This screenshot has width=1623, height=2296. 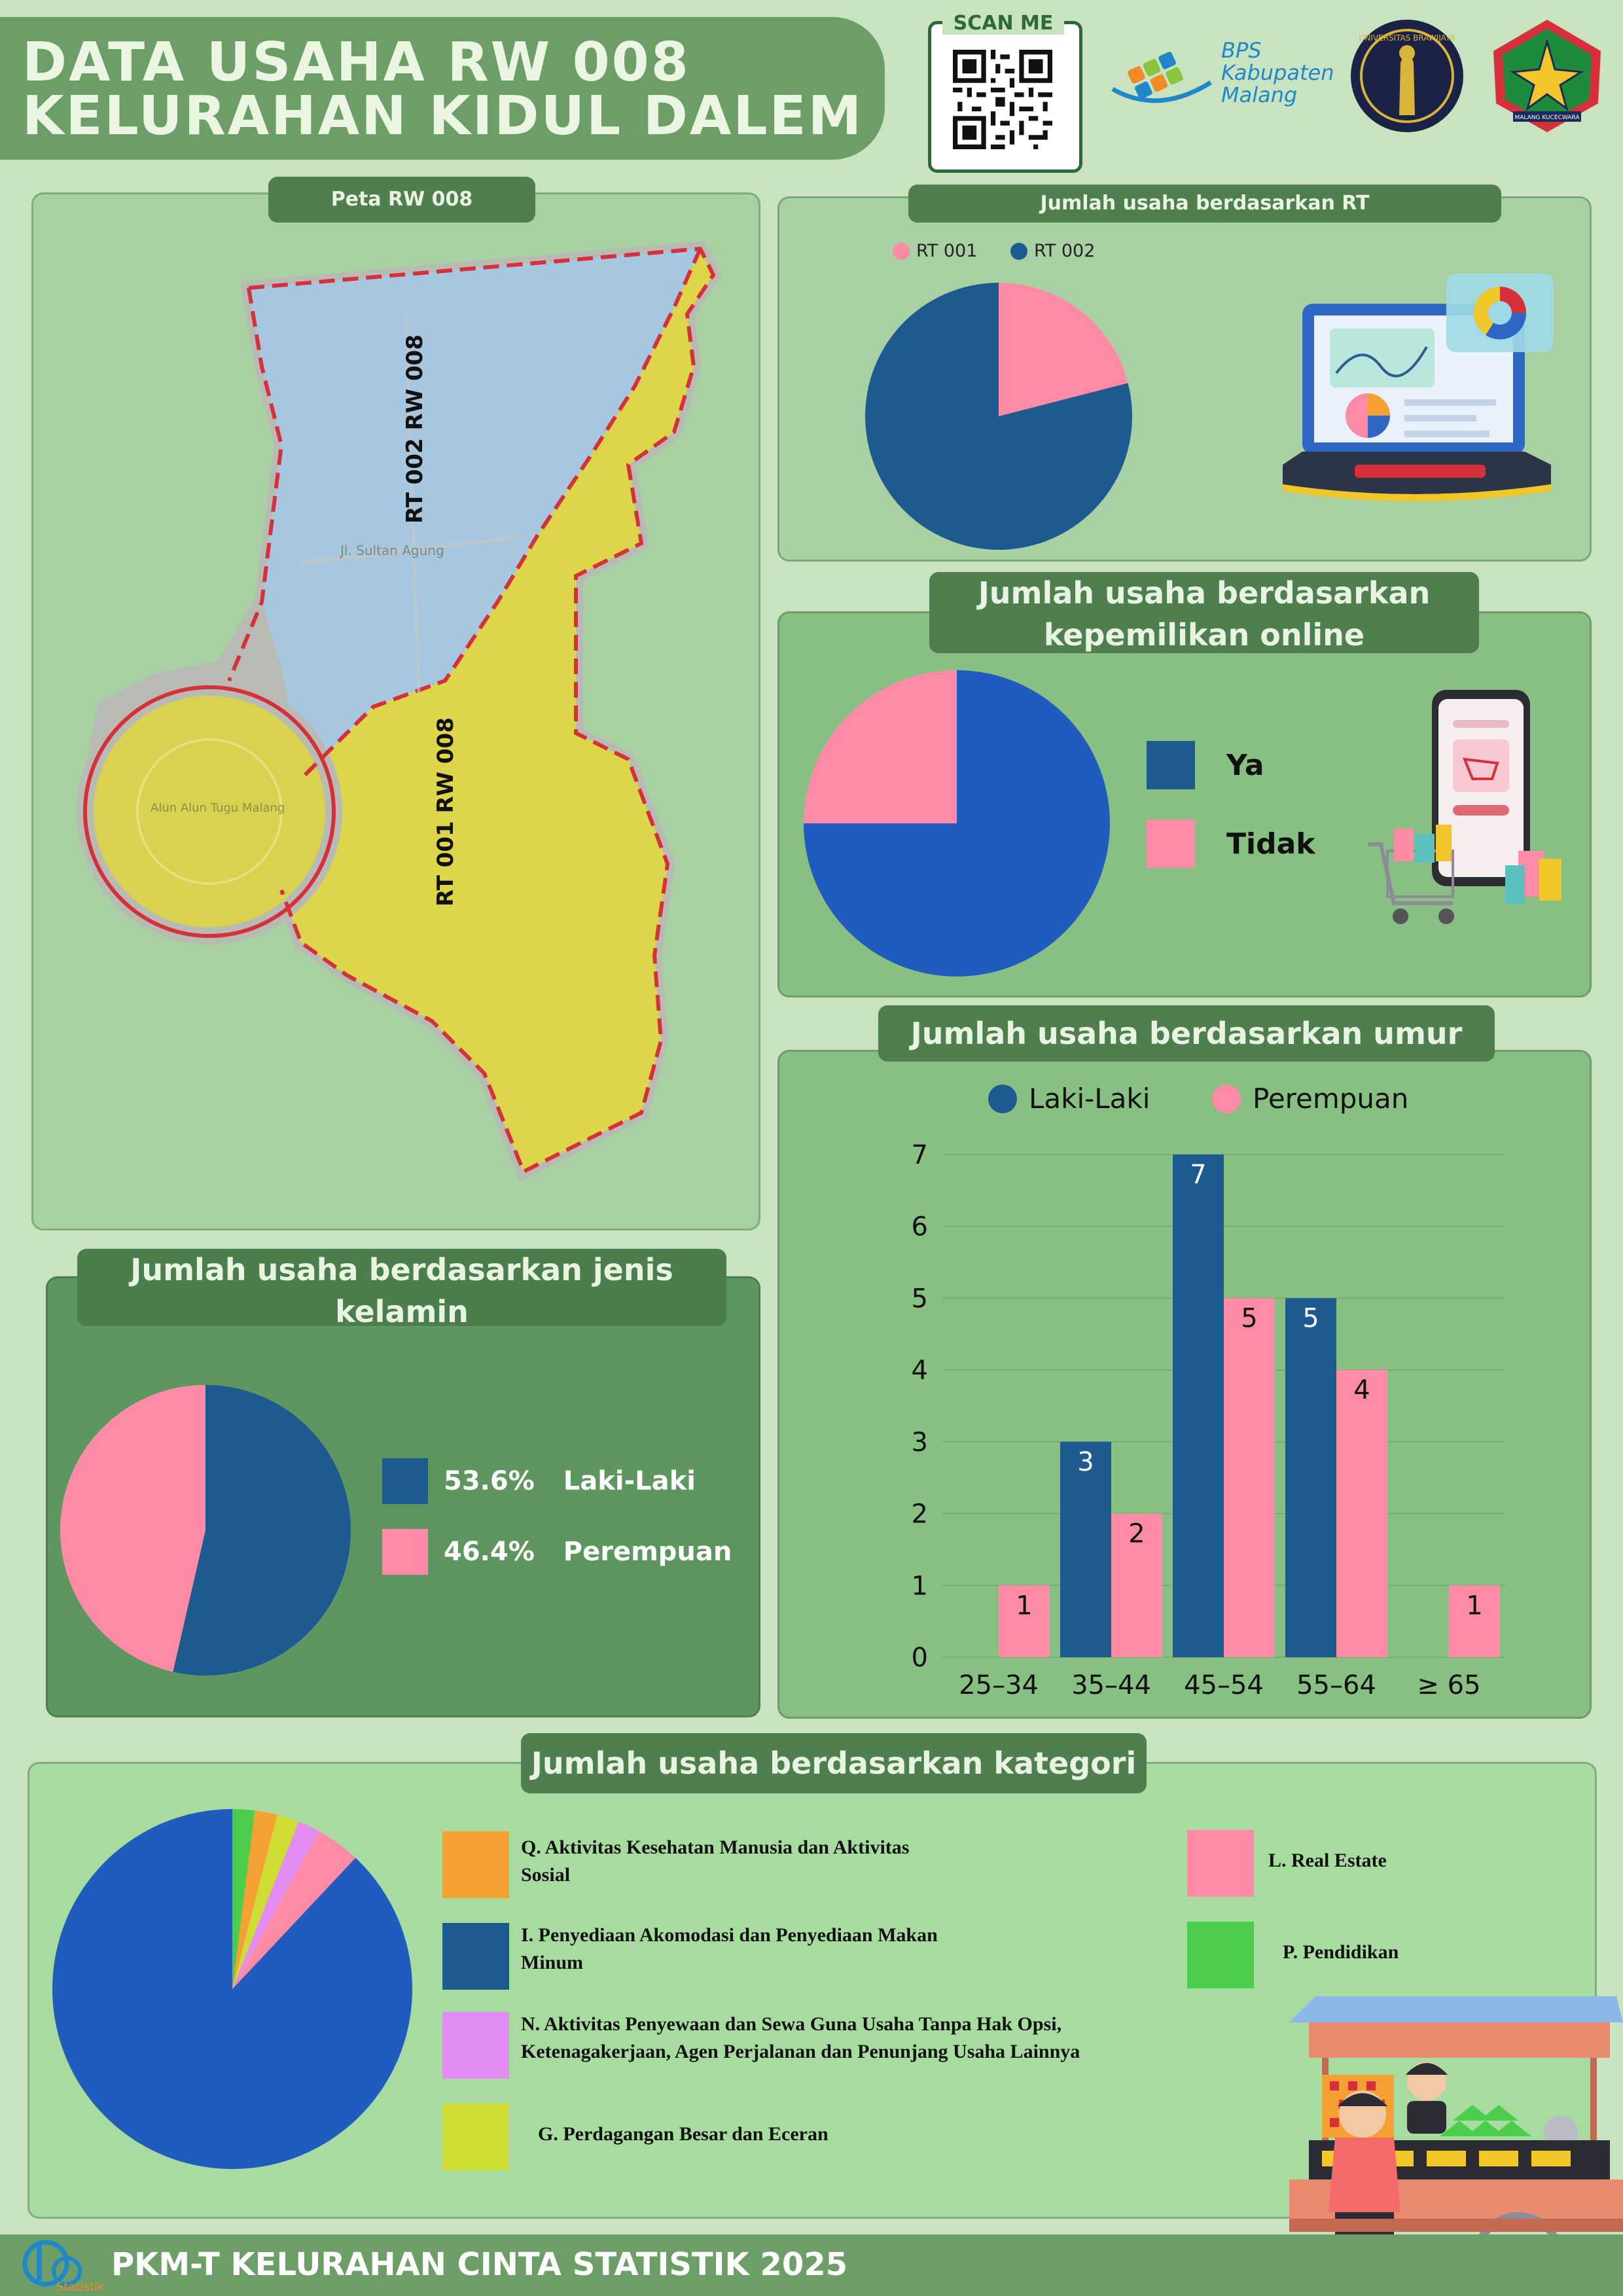 I want to click on age-xtick-label: 45–54, so click(x=1224, y=1685).